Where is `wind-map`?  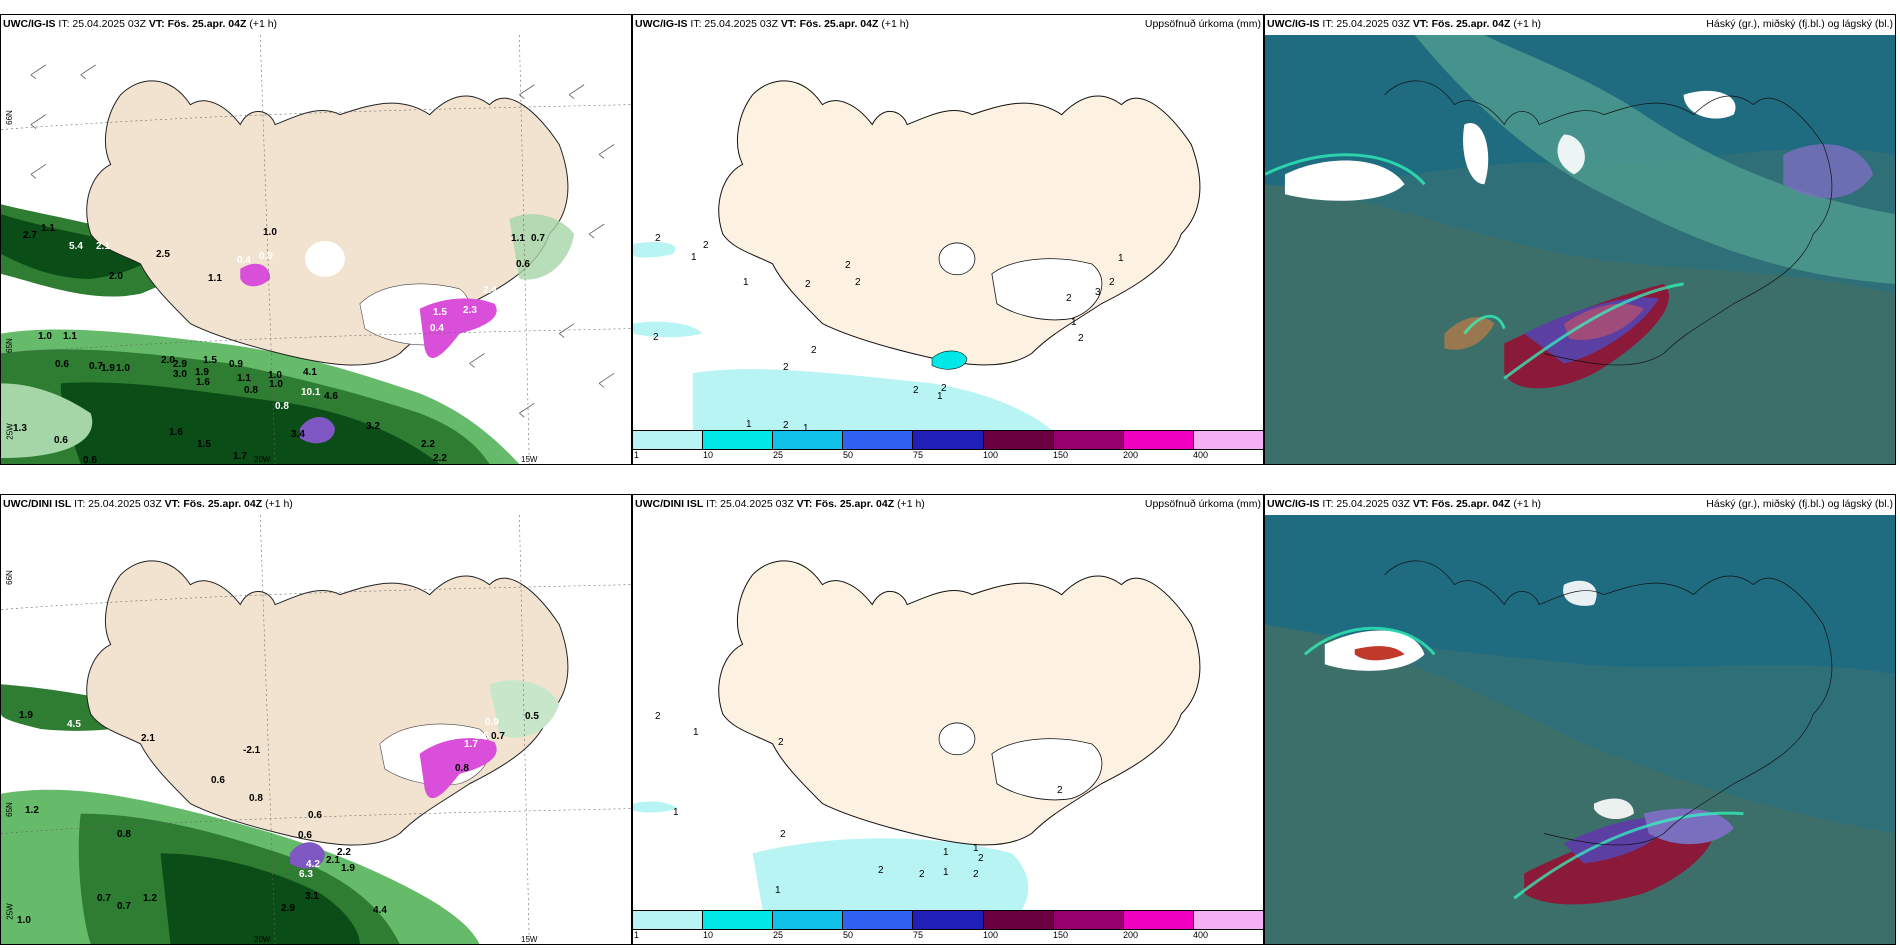
wind-map is located at coordinates (316, 249).